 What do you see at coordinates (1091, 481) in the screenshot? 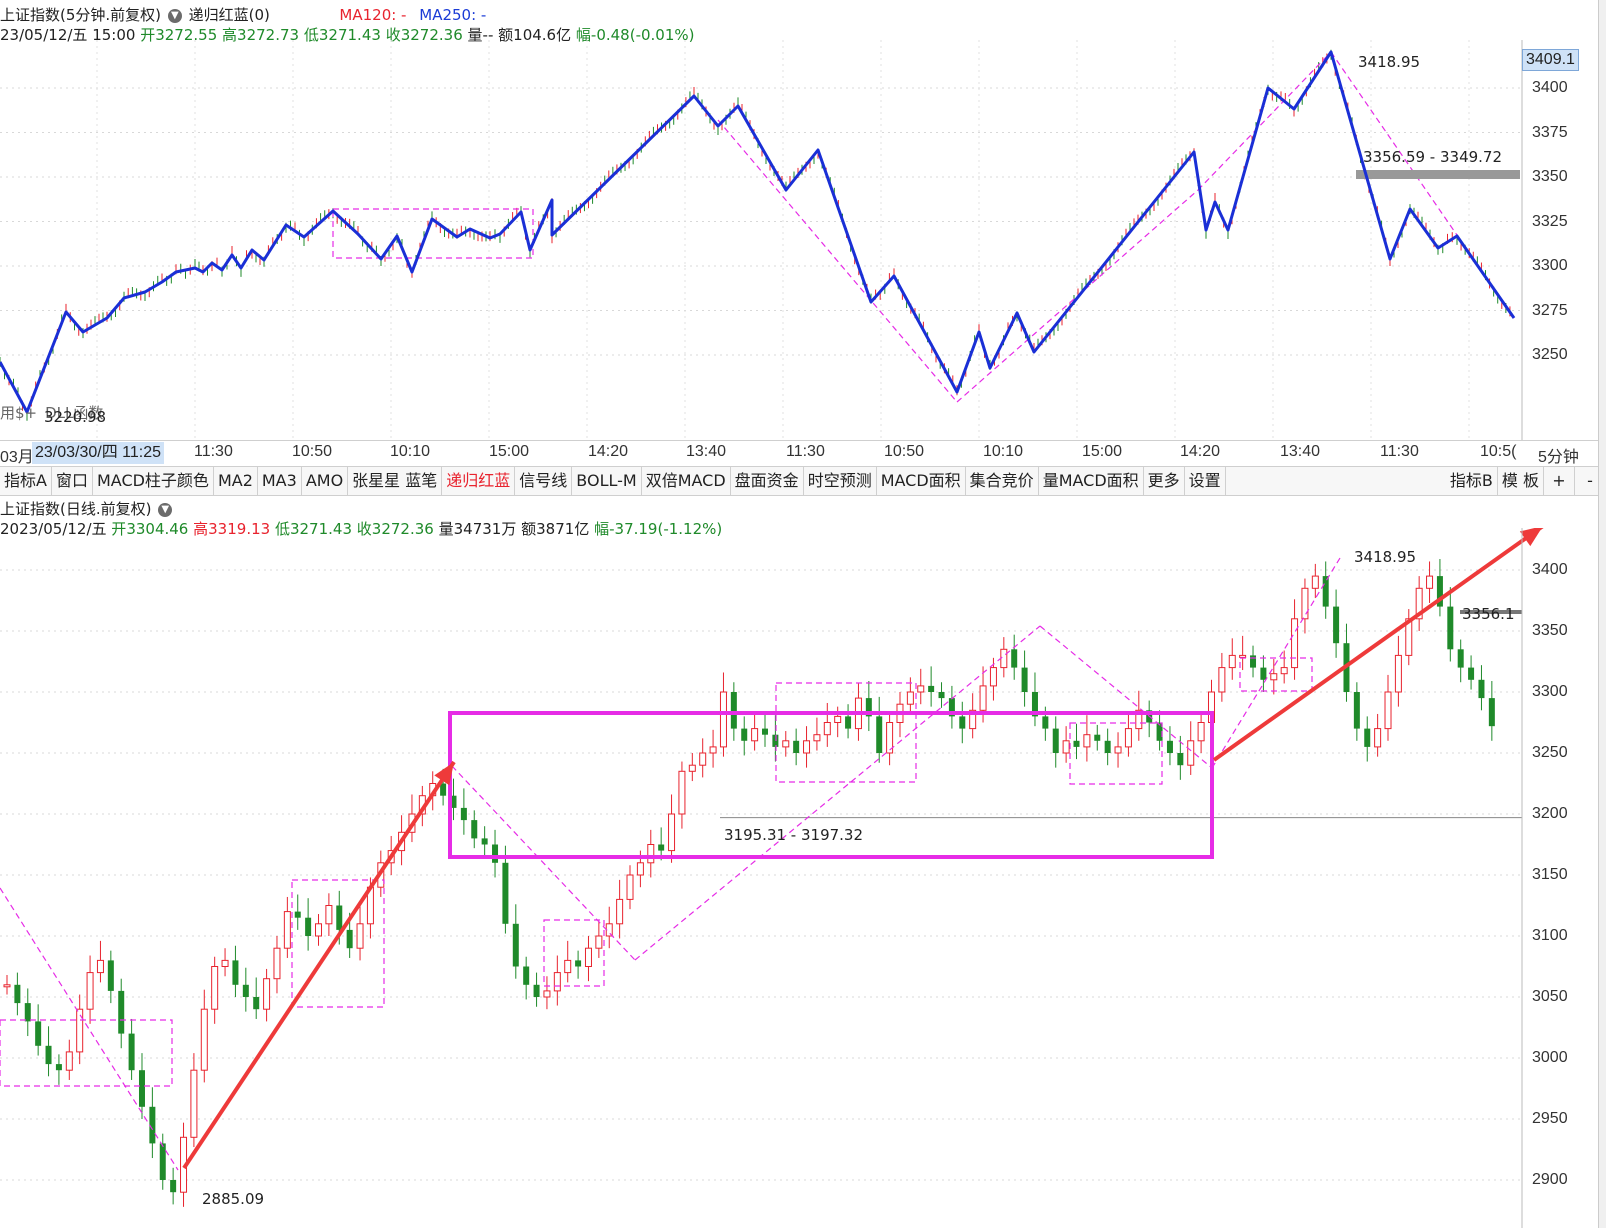
I see `toolbar-item: 量MACD面积` at bounding box center [1091, 481].